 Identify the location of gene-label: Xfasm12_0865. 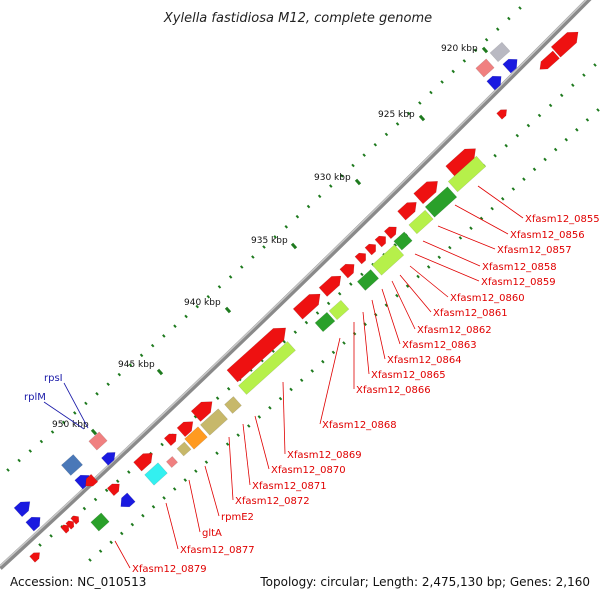
(408, 375).